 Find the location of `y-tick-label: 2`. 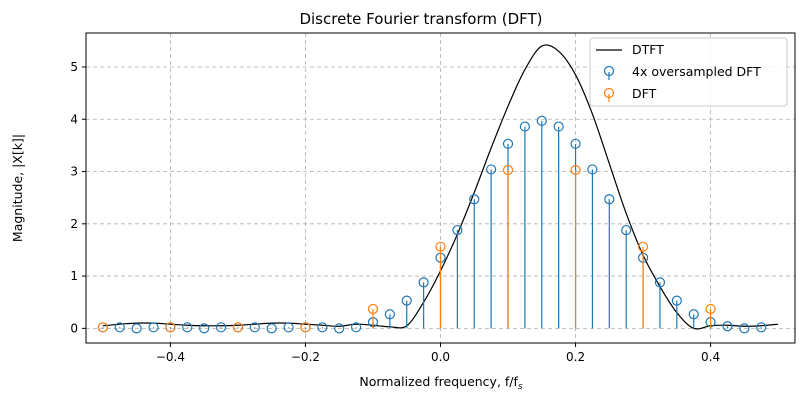

y-tick-label: 2 is located at coordinates (74, 224).